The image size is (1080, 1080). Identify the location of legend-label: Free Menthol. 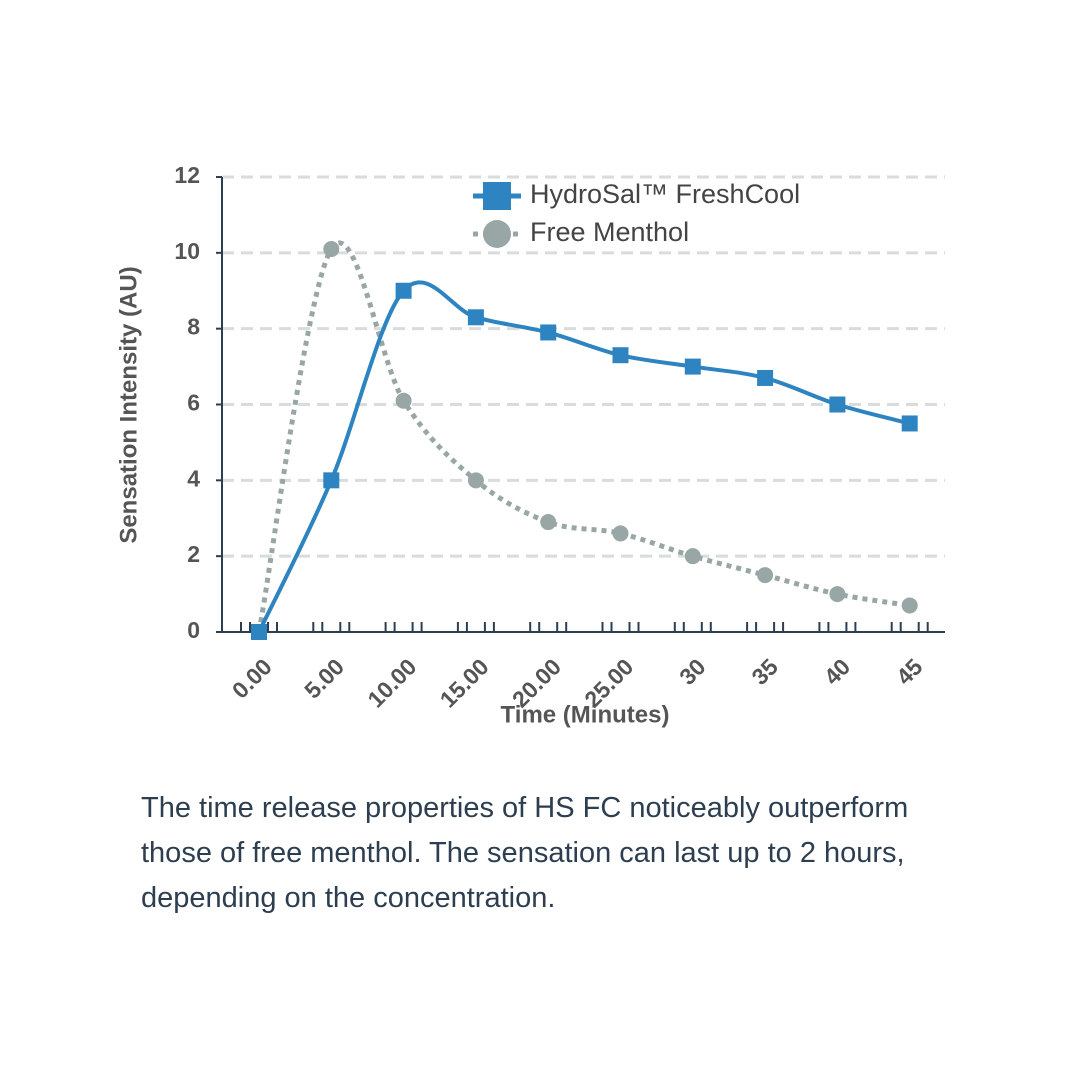
(609, 232).